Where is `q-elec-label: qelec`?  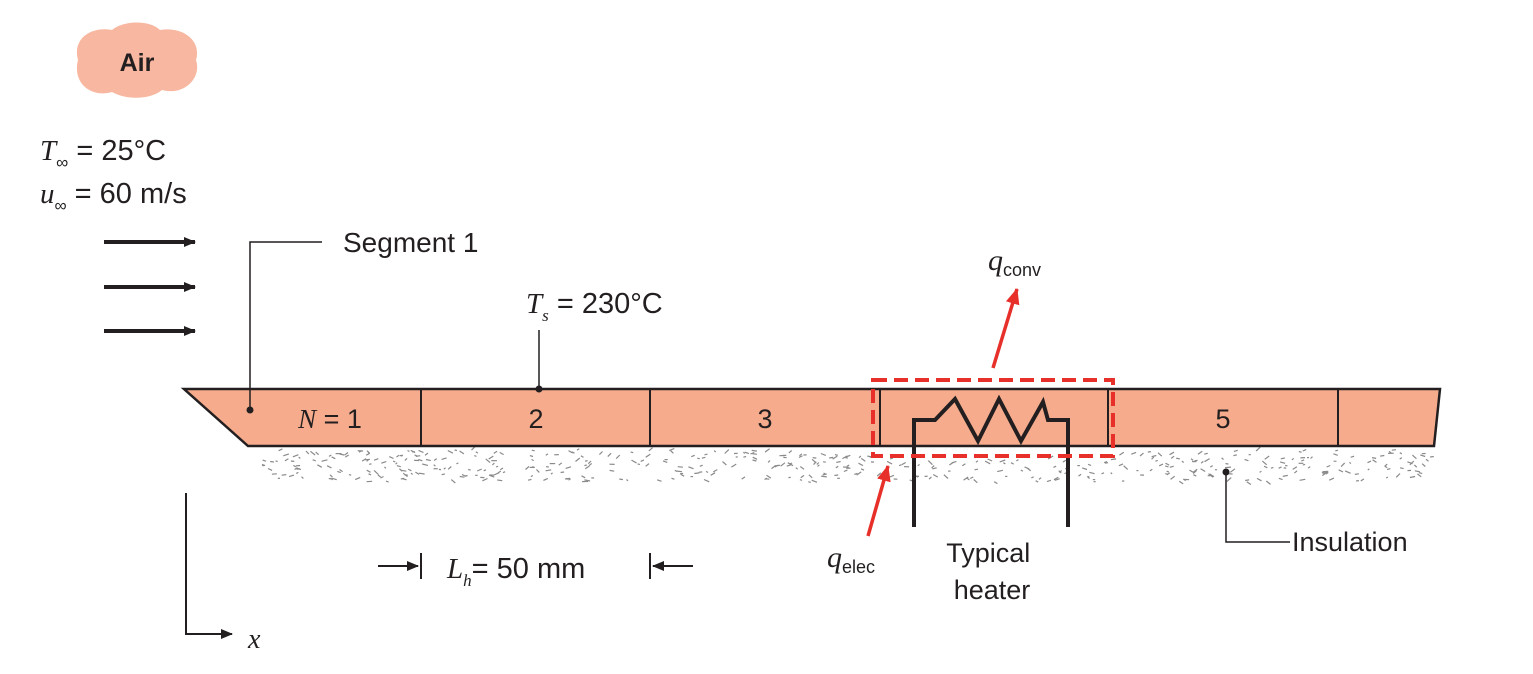 q-elec-label: qelec is located at coordinates (851, 559).